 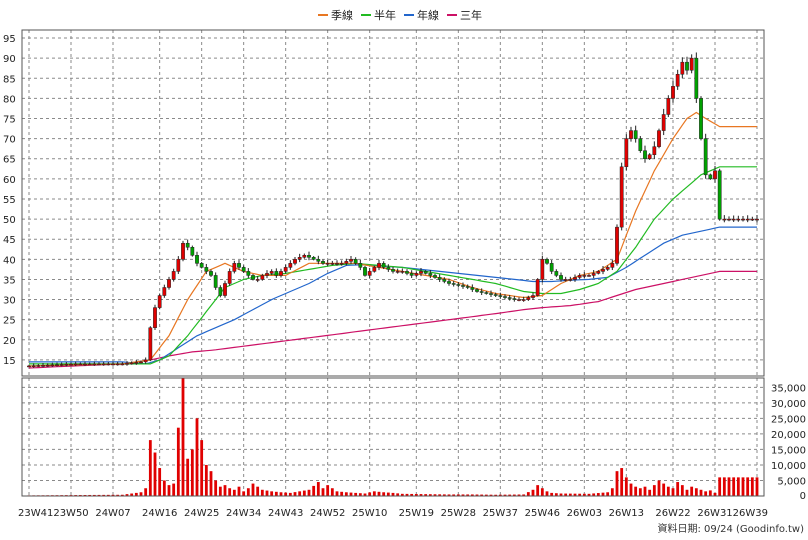 I want to click on price-tick-label: 70, so click(x=9, y=140).